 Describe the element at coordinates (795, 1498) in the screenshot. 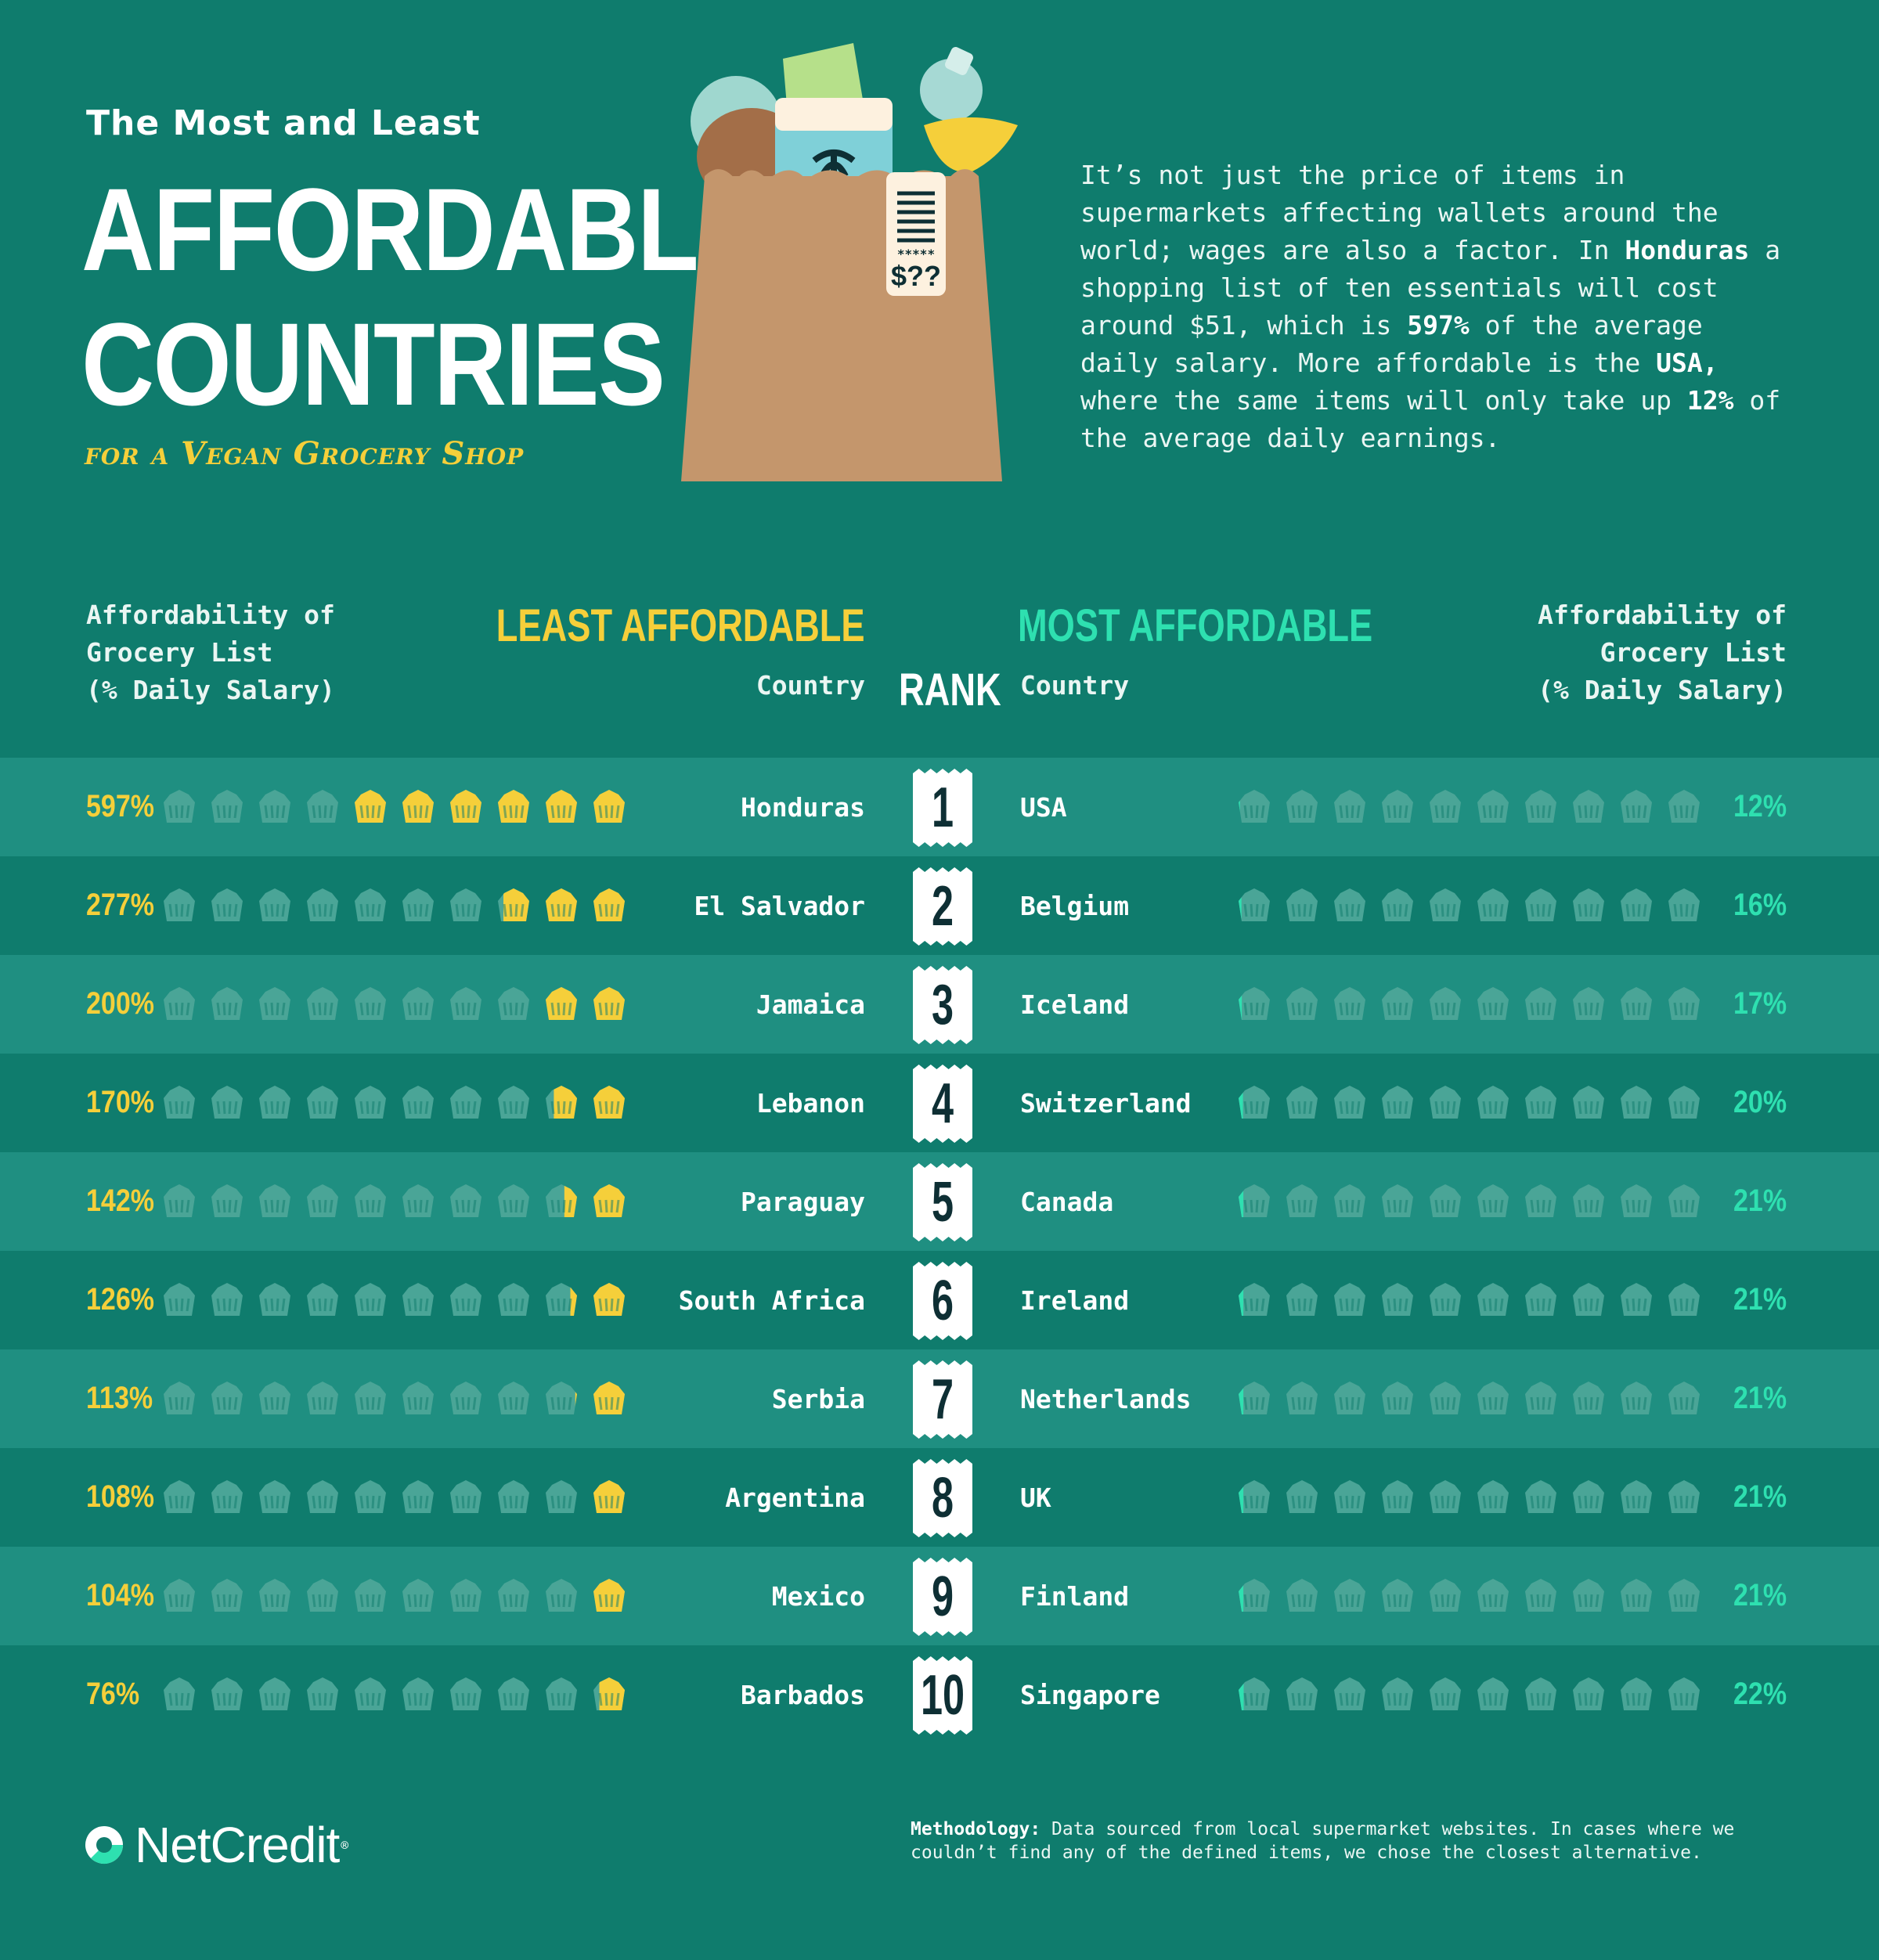

I see `least-country-name: Argentina` at that location.